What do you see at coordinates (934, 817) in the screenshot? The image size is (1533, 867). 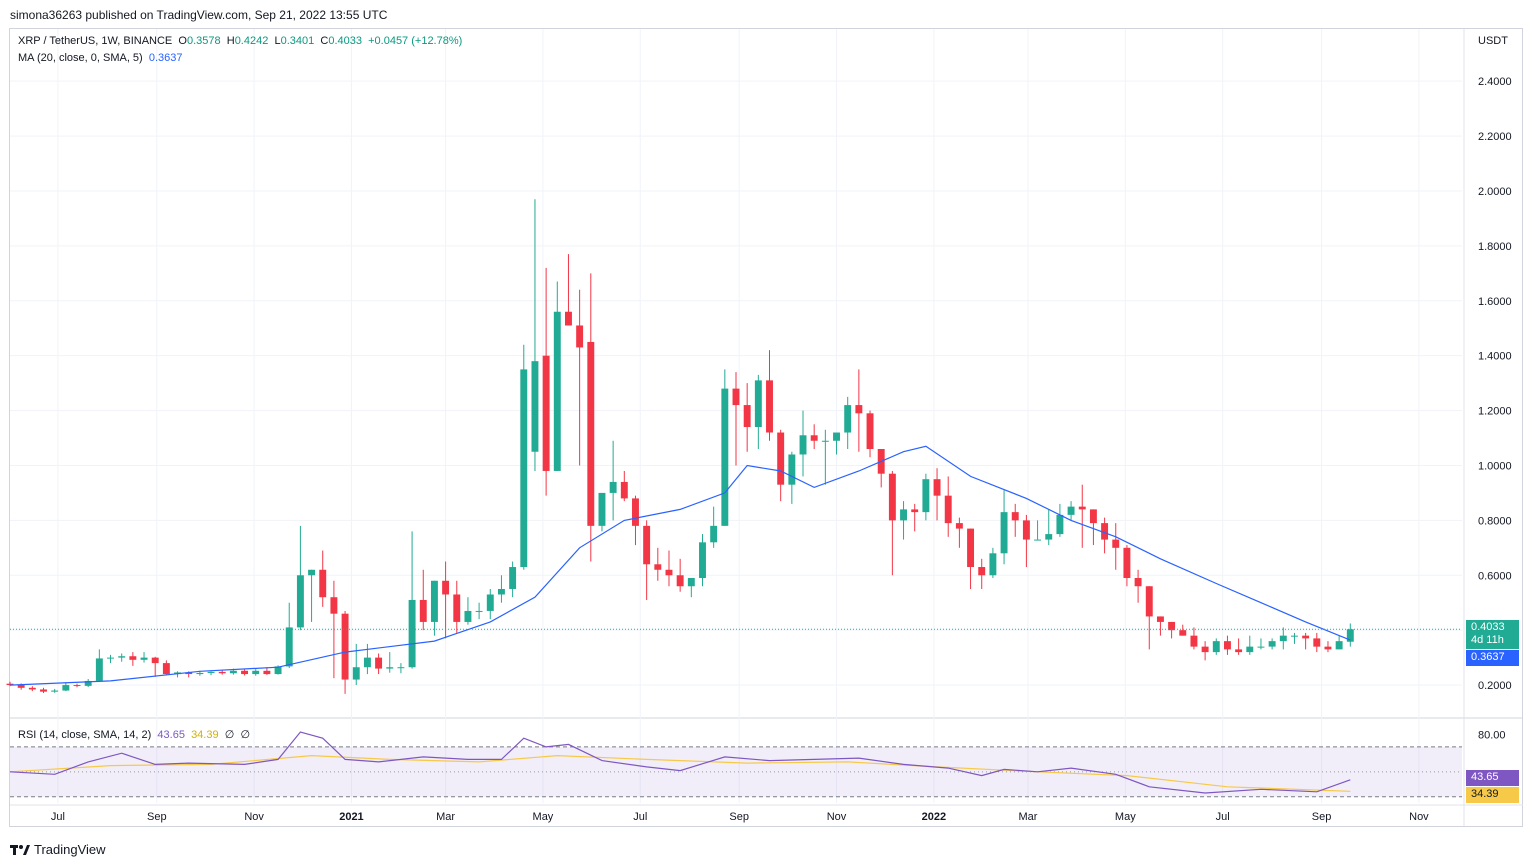 I see `time-tick-label: 2022` at bounding box center [934, 817].